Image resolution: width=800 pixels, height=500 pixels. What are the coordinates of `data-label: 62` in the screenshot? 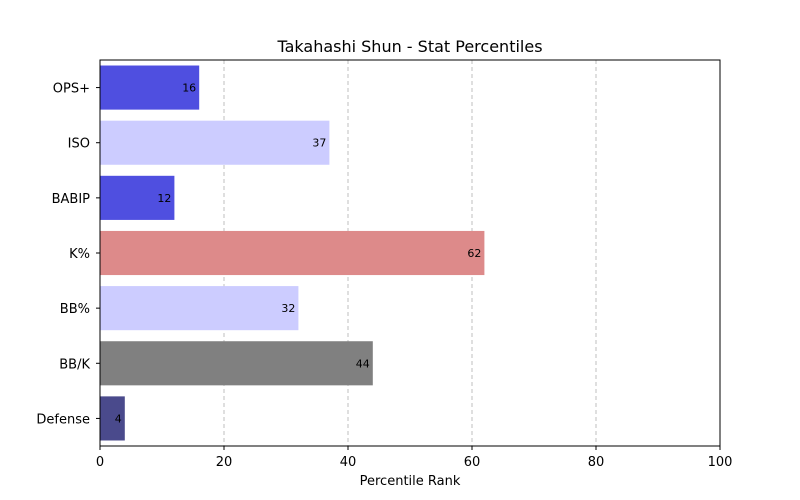 It's located at (474, 253).